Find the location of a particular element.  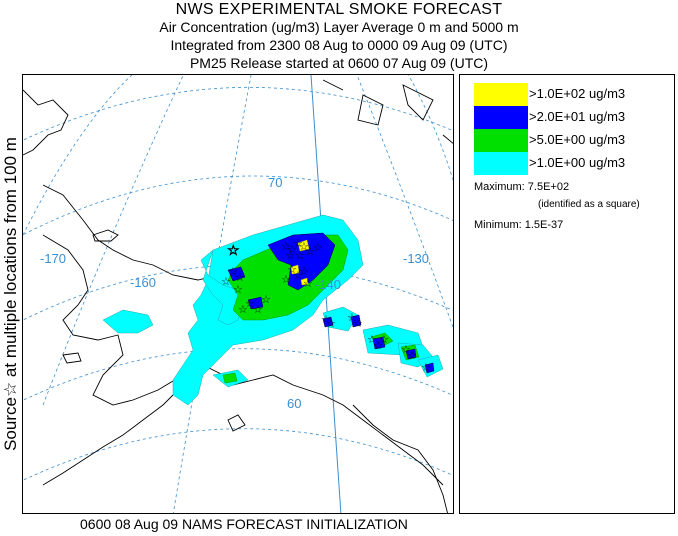

source-side-label: Source☆ at multiple locations from 100 m is located at coordinates (11, 294).